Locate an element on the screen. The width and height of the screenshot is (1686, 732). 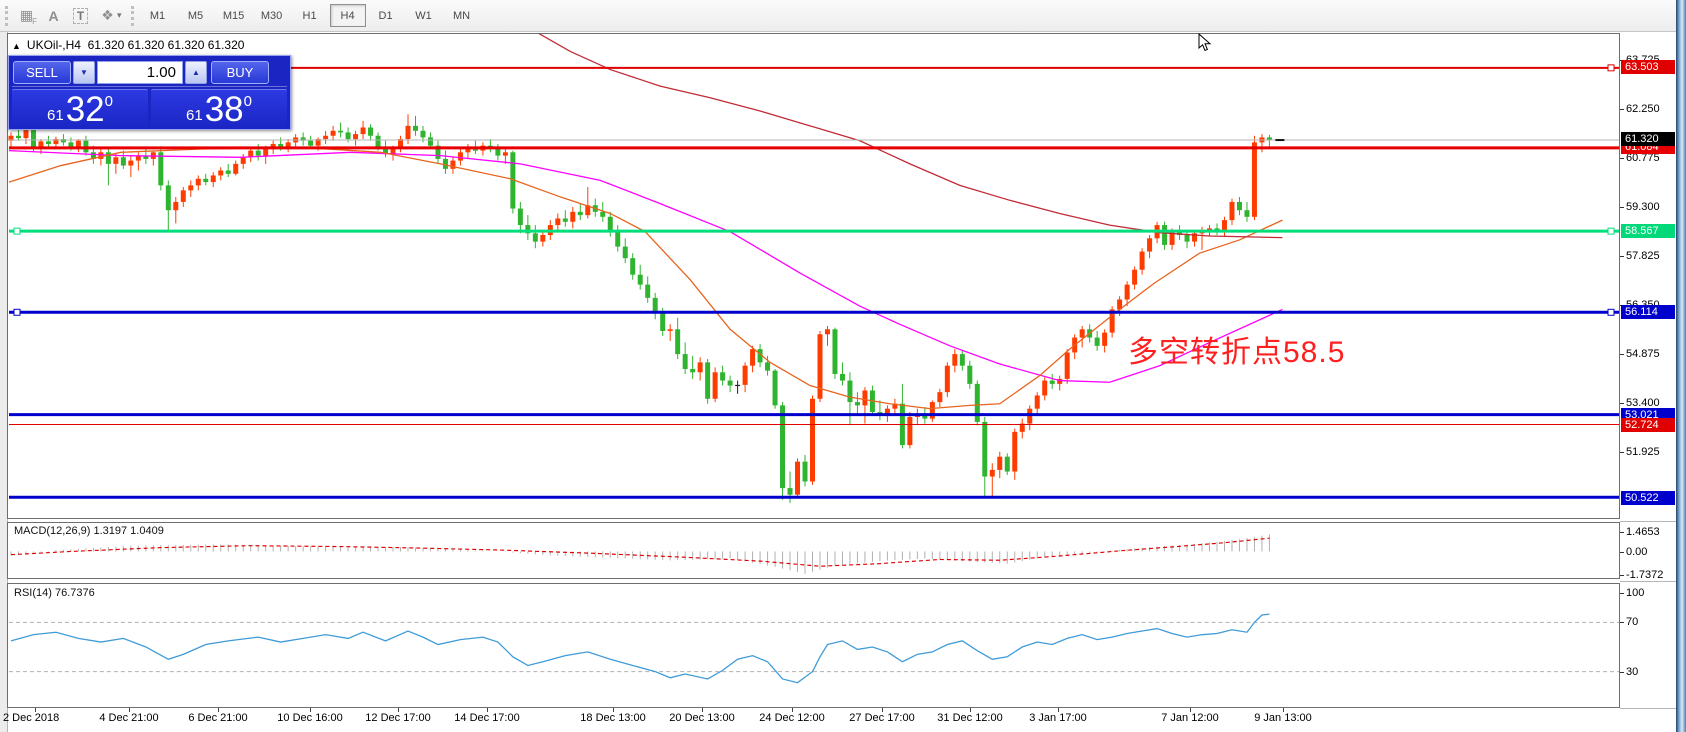
time-label: 14 Dec 17:00 is located at coordinates (487, 718).